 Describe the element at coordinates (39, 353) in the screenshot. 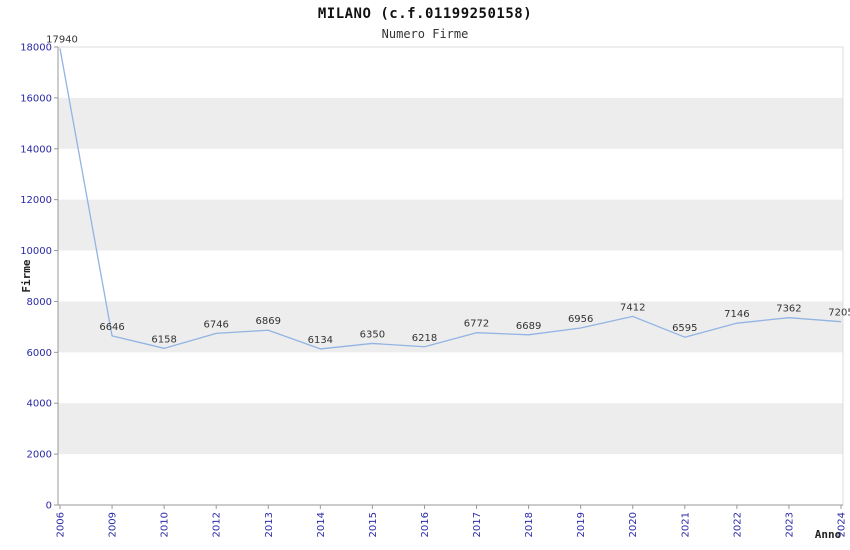

I see `y-tick-label: 6000` at that location.